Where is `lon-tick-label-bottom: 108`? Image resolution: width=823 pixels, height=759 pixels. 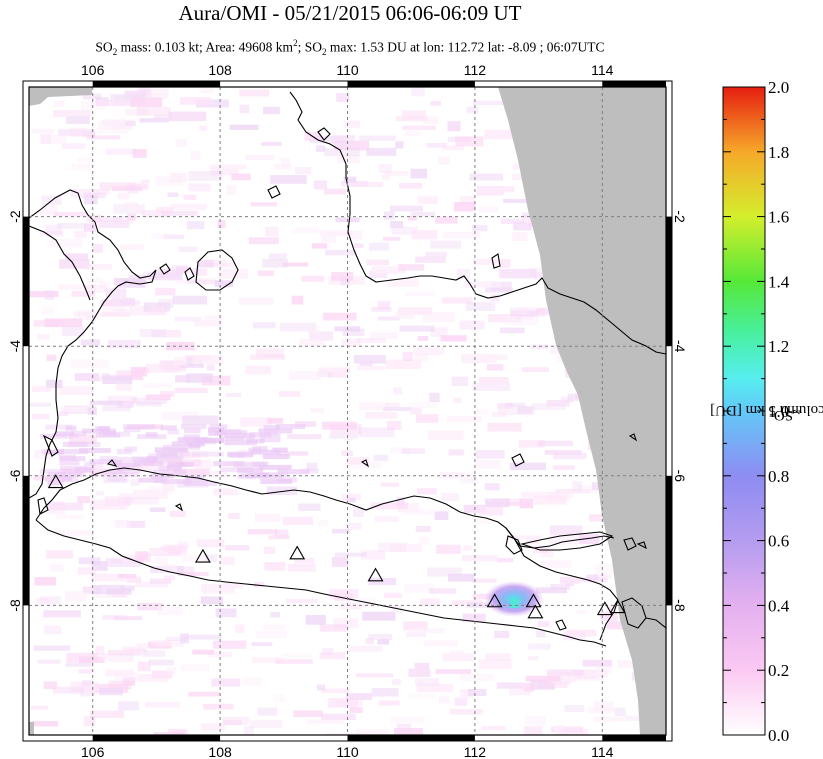 lon-tick-label-bottom: 108 is located at coordinates (220, 751).